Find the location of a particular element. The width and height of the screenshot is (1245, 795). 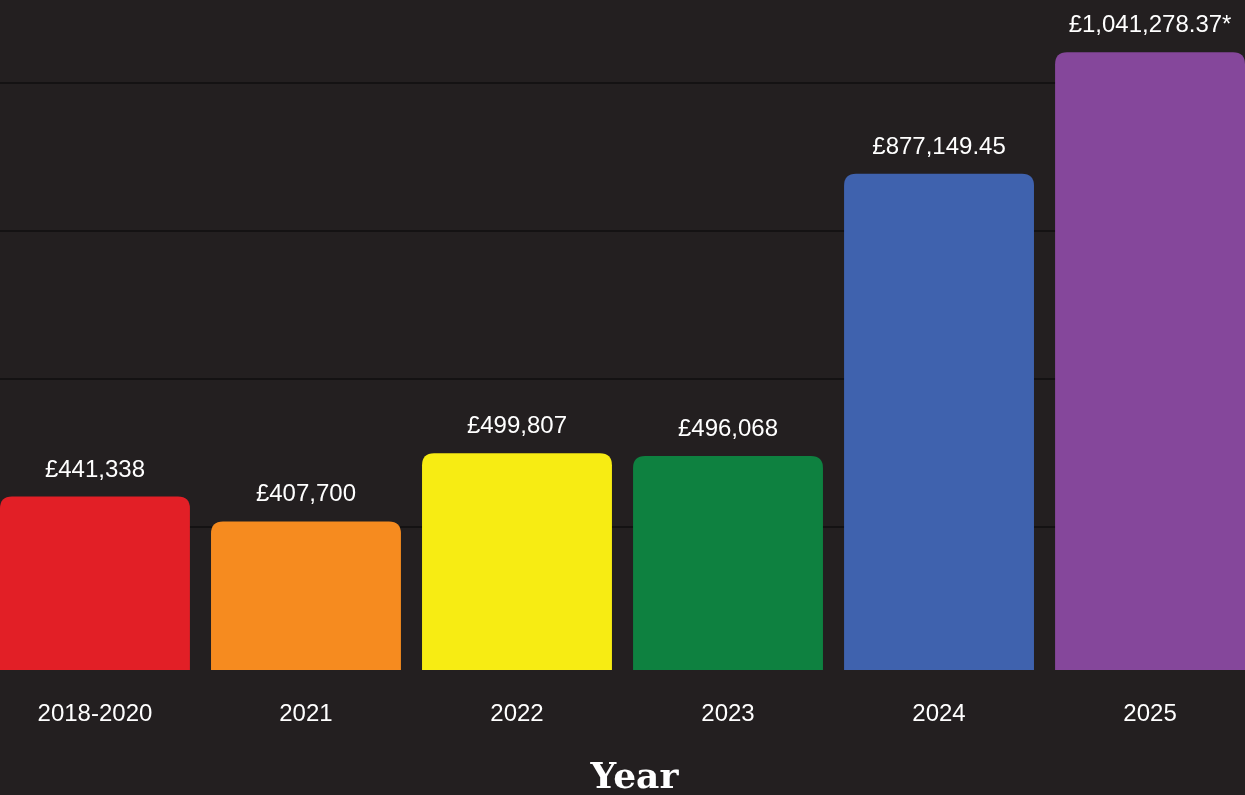

data-label: £441,338 is located at coordinates (95, 468).